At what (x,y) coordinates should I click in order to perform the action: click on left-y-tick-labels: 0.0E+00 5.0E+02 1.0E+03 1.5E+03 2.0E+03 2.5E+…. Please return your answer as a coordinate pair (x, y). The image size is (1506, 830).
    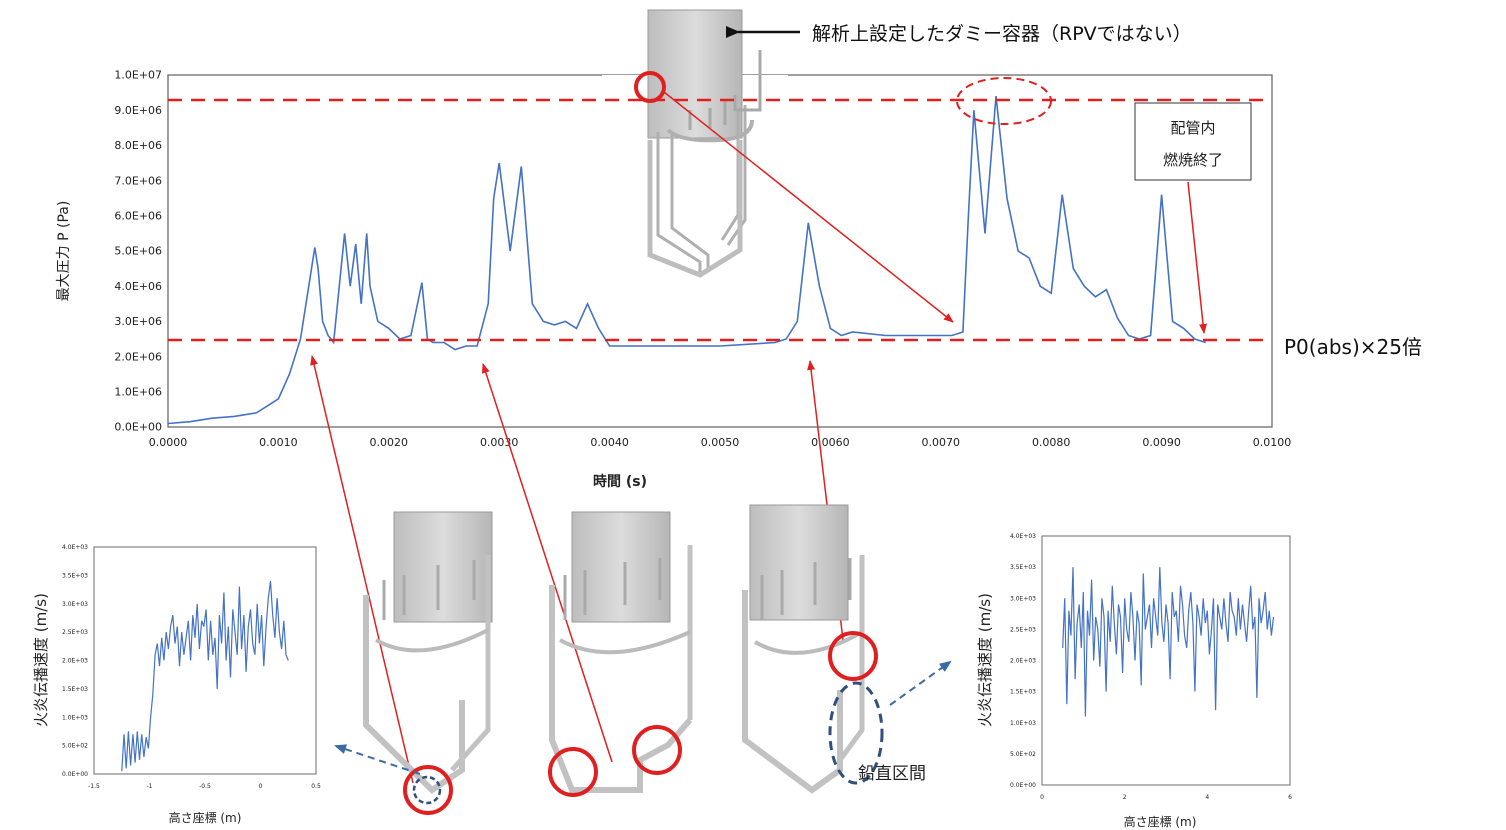
    Looking at the image, I should click on (75, 661).